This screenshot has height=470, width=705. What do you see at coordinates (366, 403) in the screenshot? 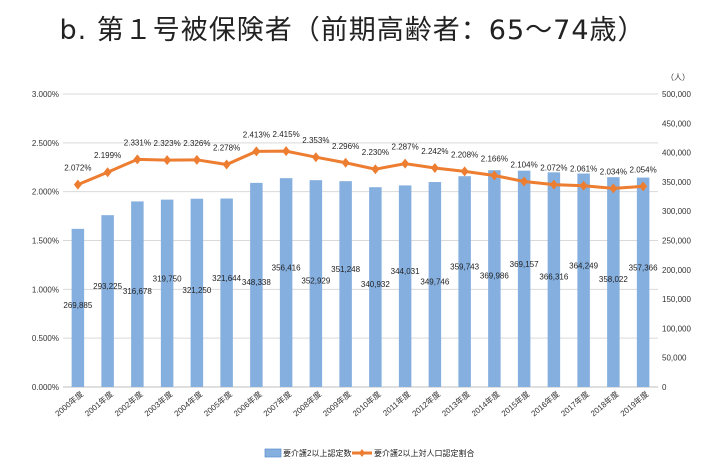
I see `x-axis-tick: 2010年度` at bounding box center [366, 403].